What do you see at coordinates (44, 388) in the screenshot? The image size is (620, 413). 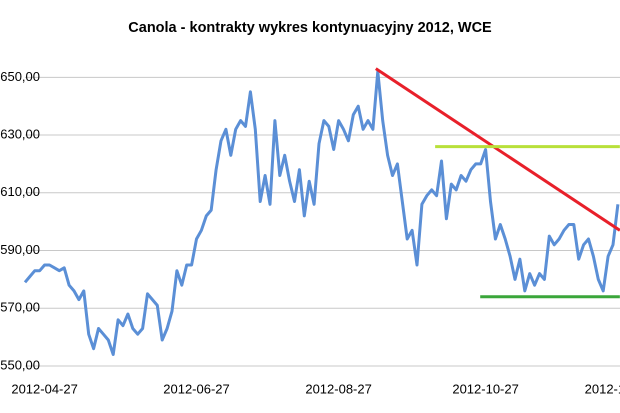 I see `x-tick-label: 2012-04-27` at bounding box center [44, 388].